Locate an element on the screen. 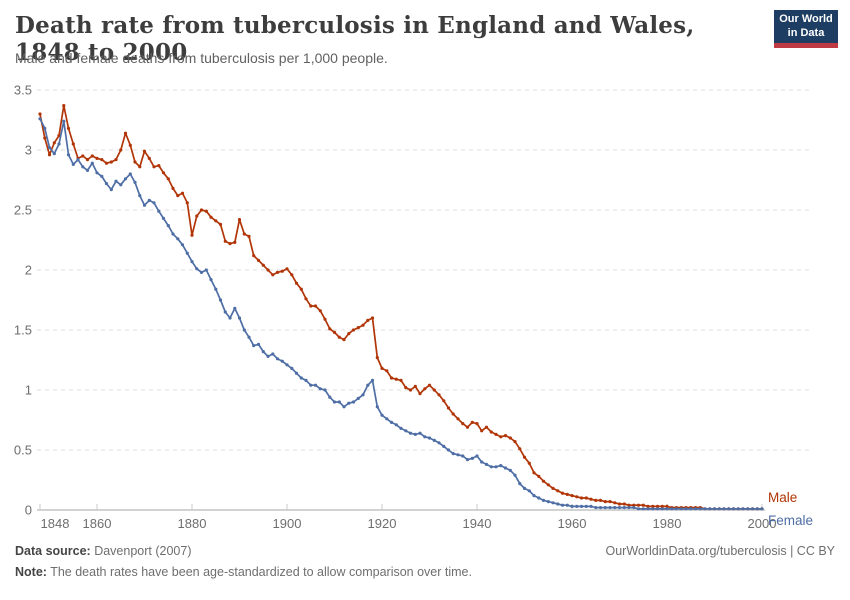 The height and width of the screenshot is (600, 850). y-tick-label: 2.5 is located at coordinates (23, 210).